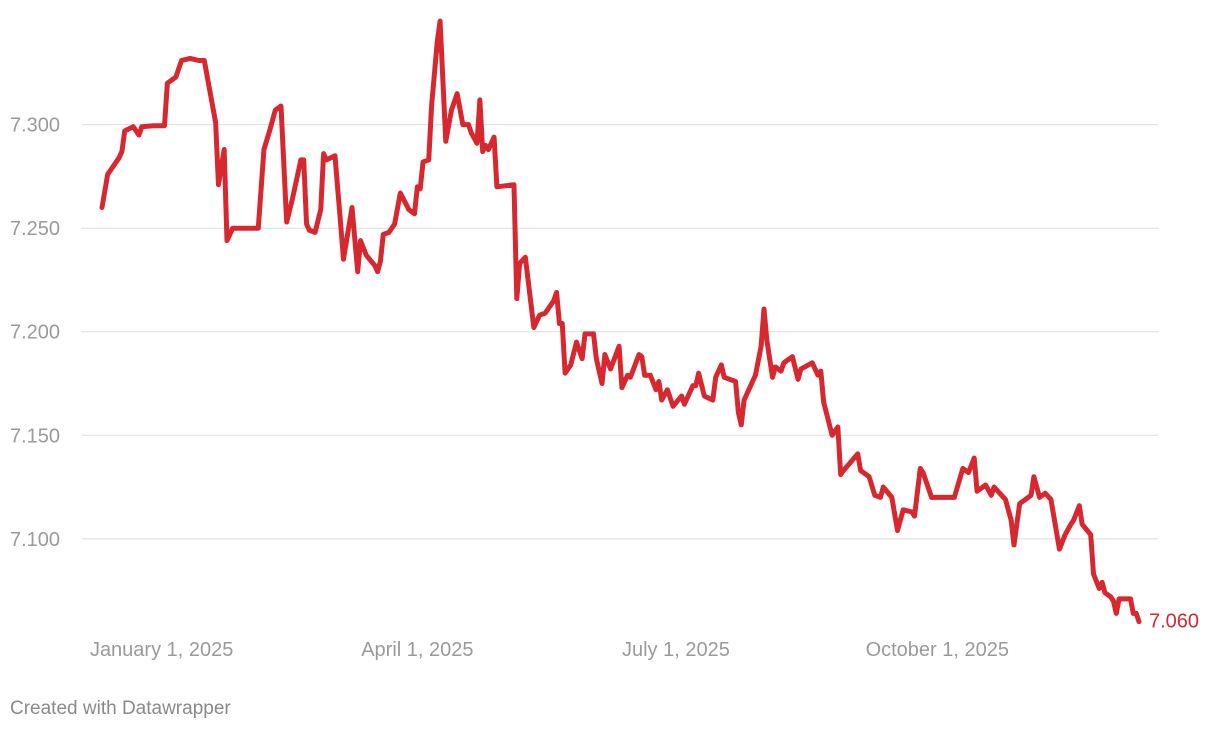  Describe the element at coordinates (161, 650) in the screenshot. I see `x-tick-label: January 1, 2025` at that location.